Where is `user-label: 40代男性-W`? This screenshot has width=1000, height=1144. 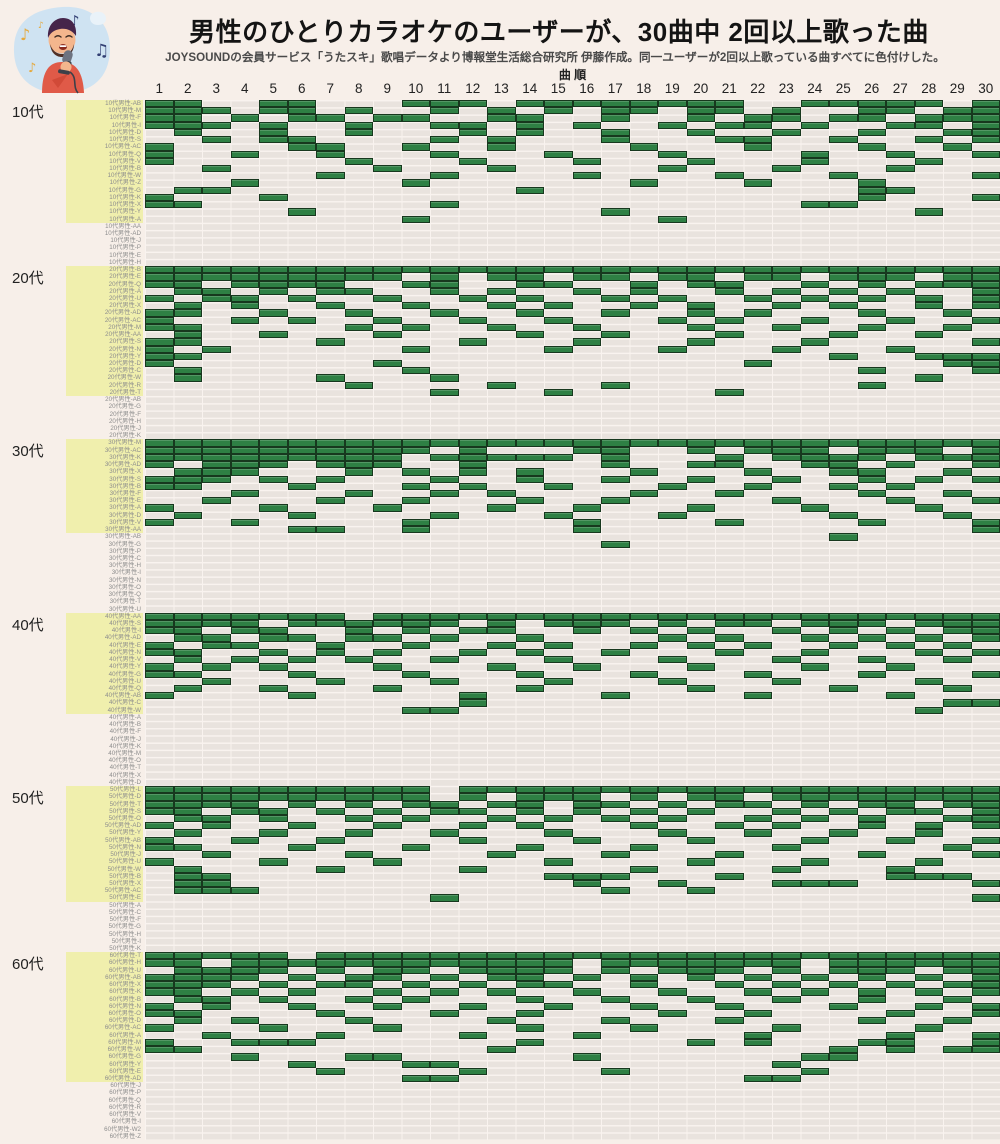 user-label: 40代男性-W is located at coordinates (124, 710).